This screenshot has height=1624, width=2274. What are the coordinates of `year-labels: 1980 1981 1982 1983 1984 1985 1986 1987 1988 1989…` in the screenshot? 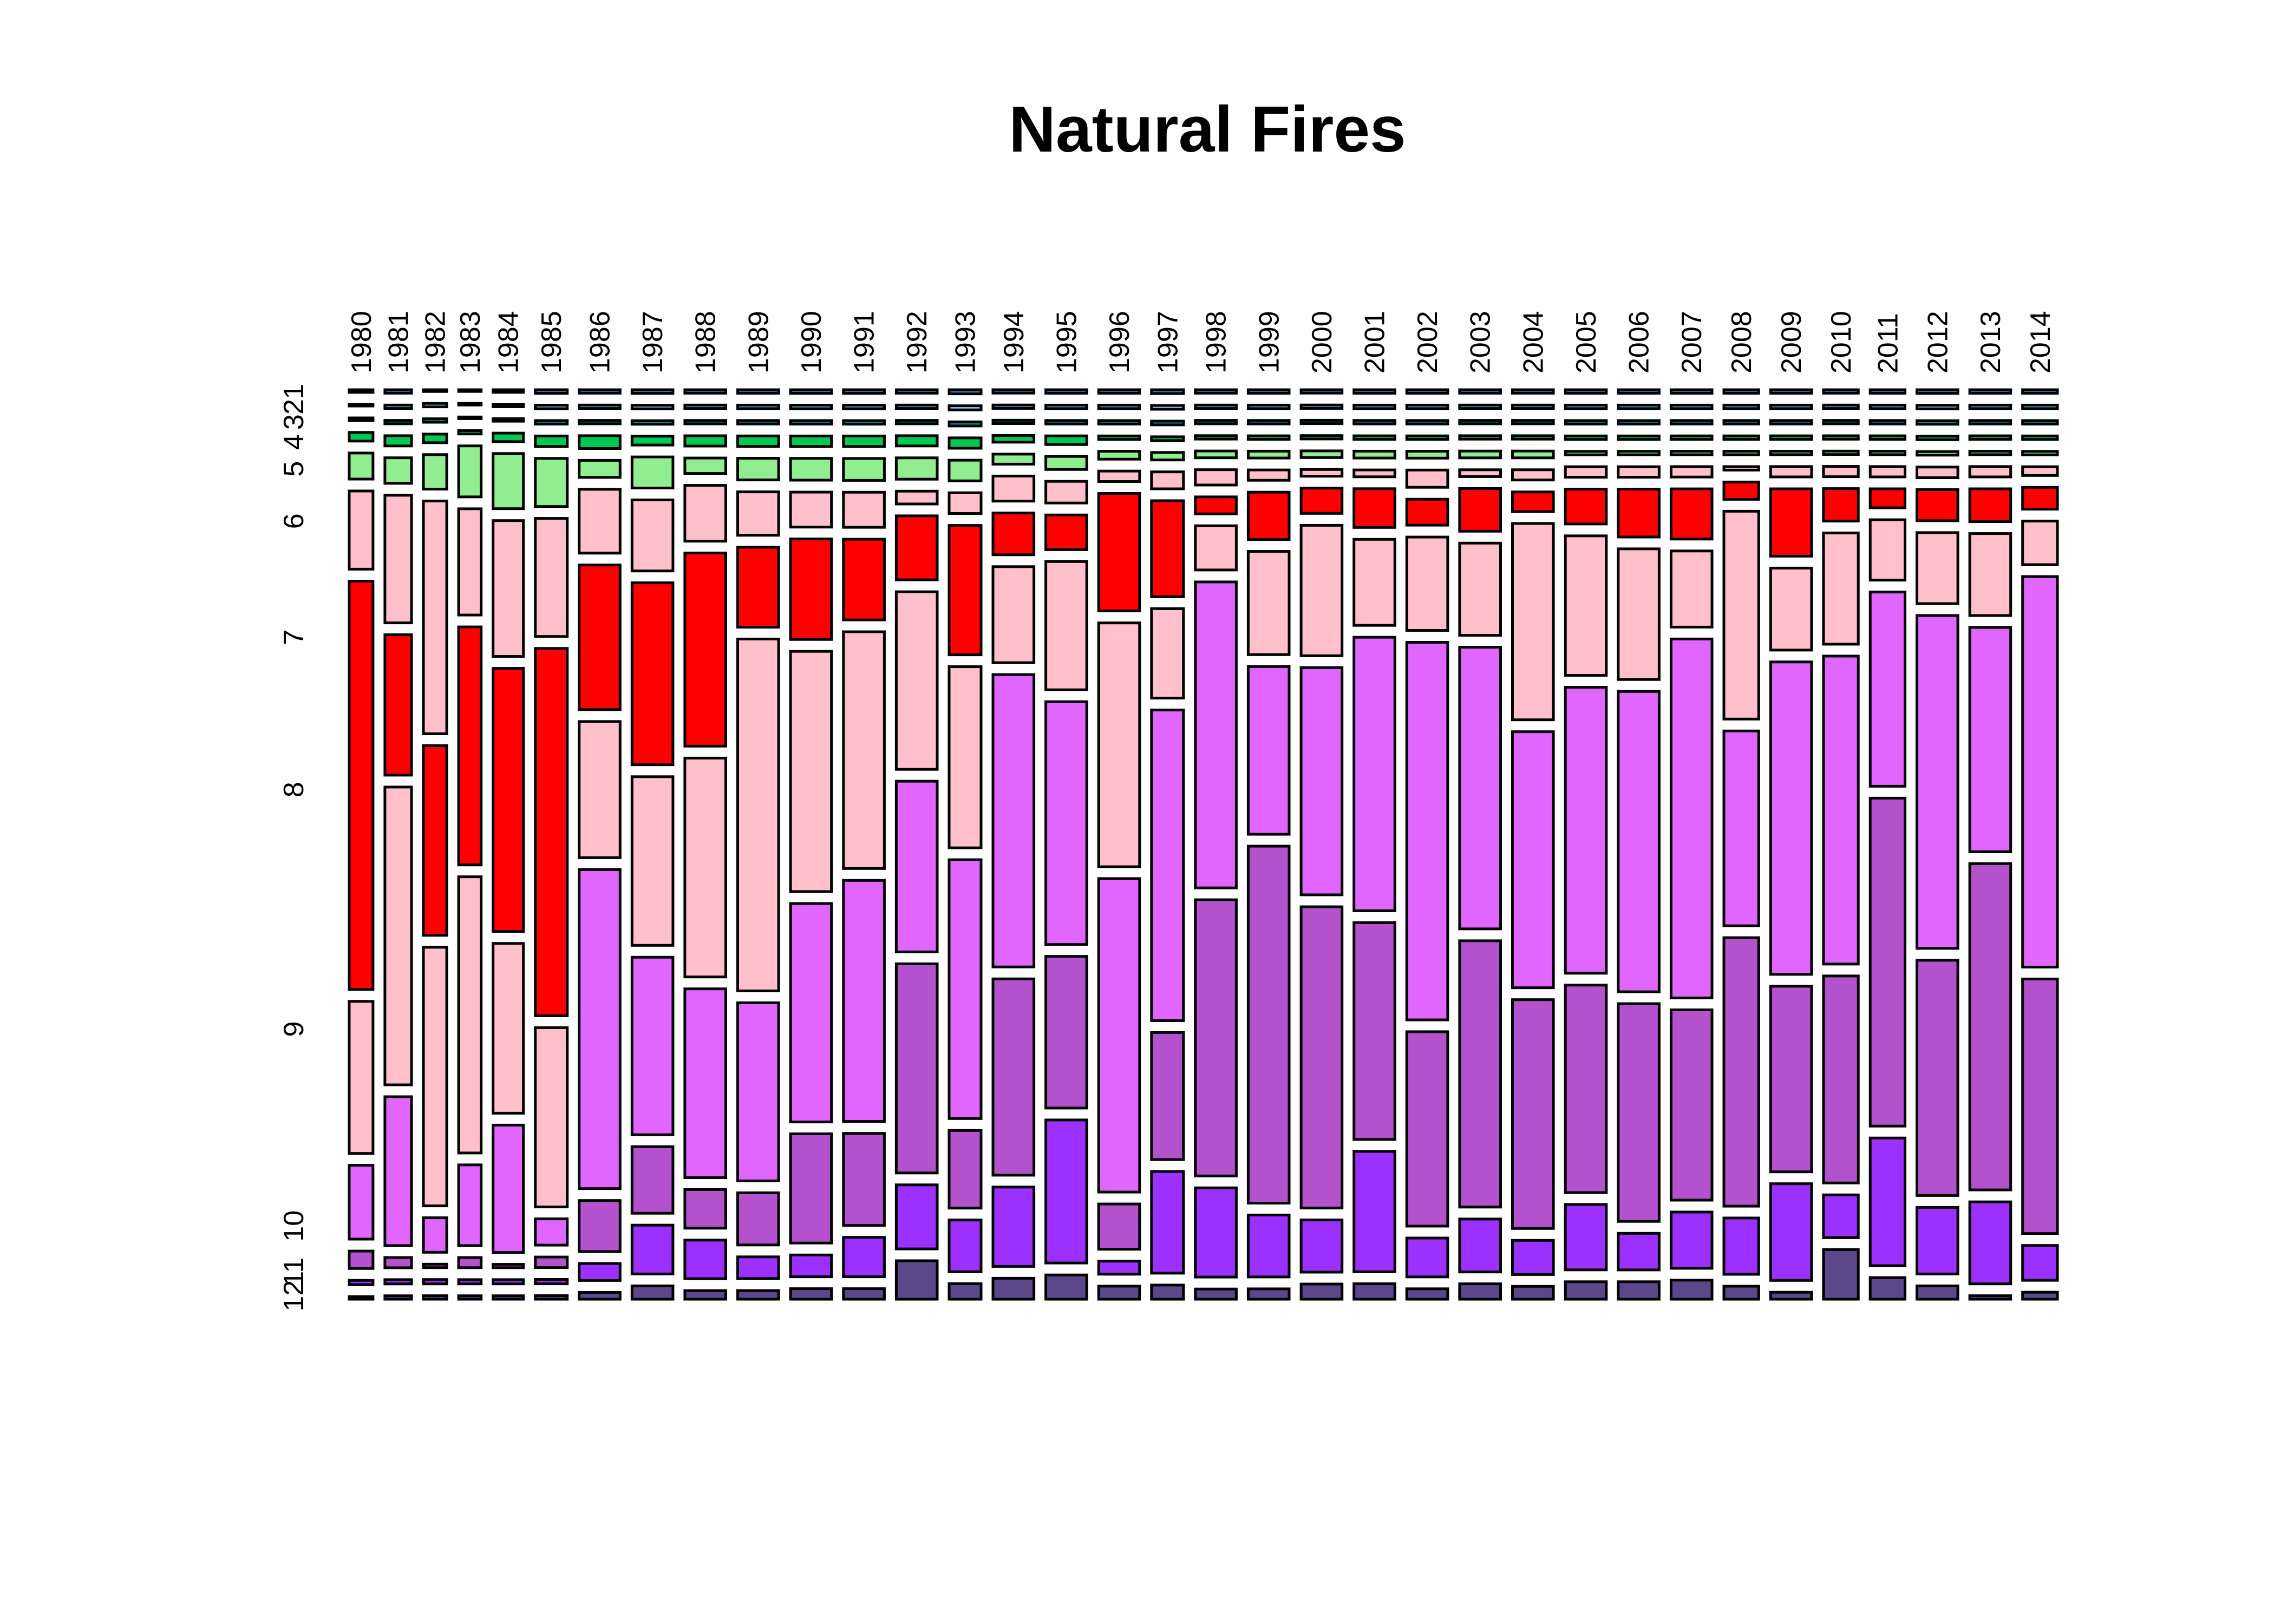 It's located at (1201, 343).